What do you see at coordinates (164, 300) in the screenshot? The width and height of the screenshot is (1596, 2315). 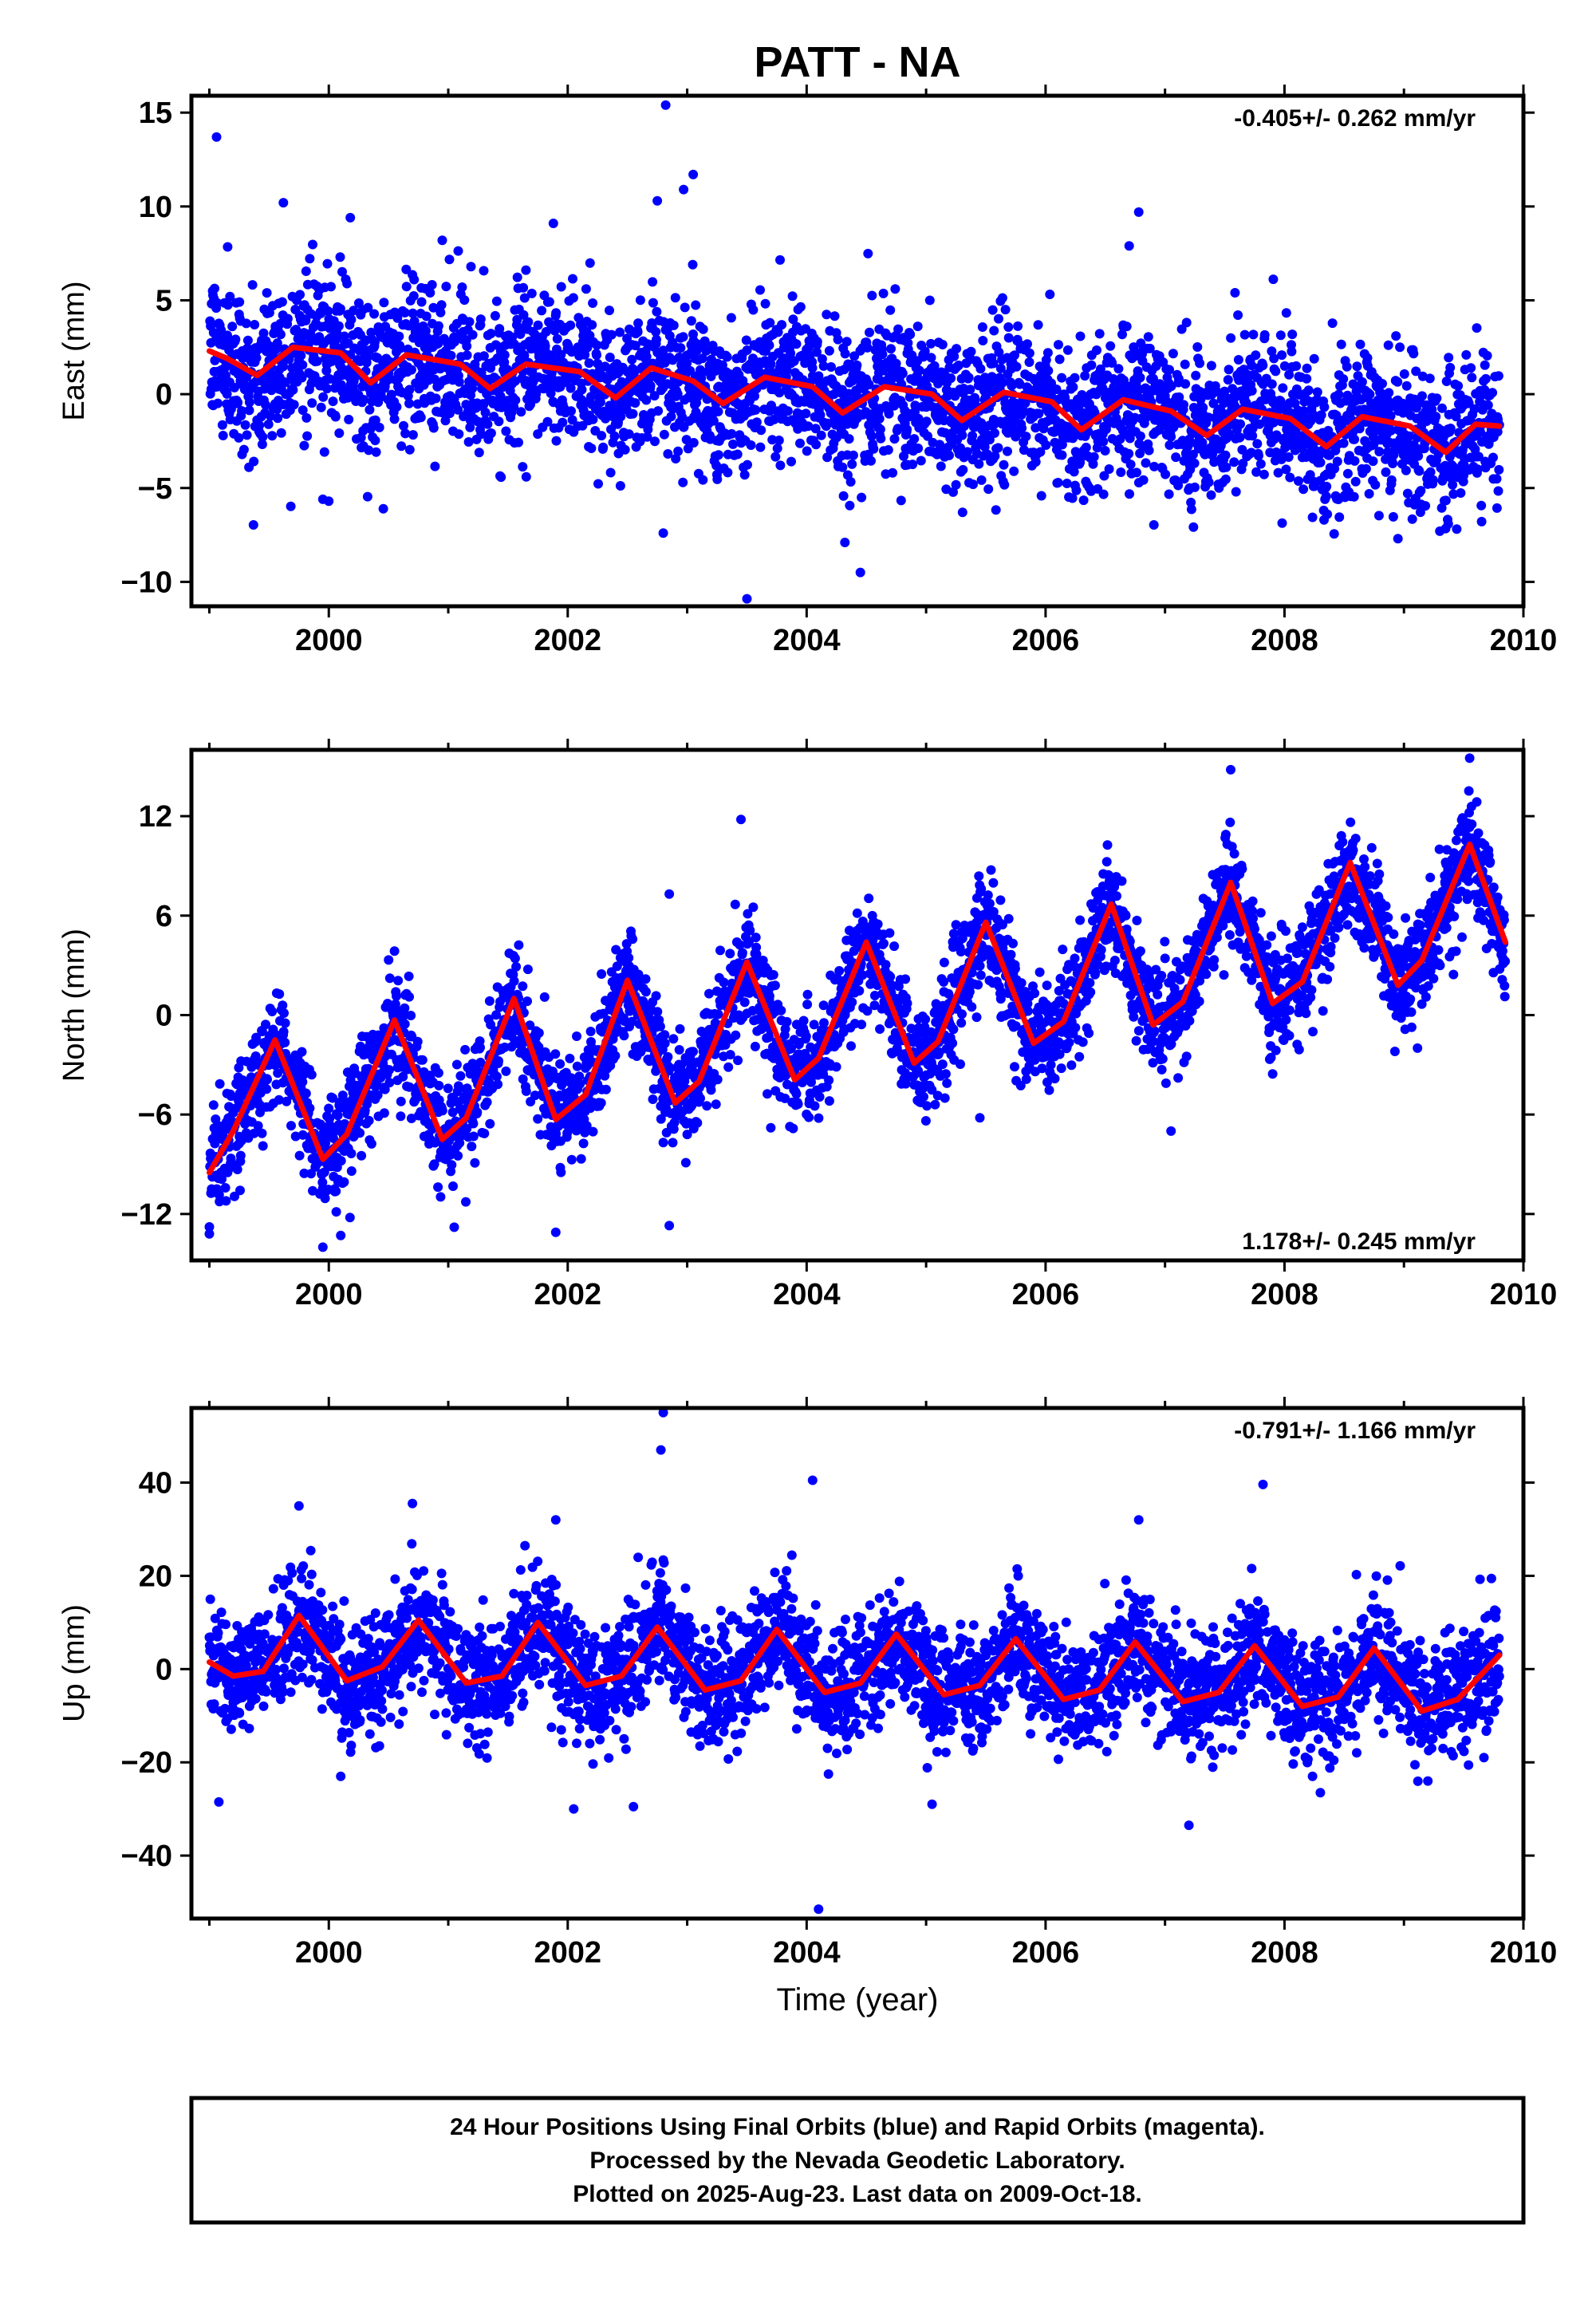 I see `east-y-tick-label: 5` at bounding box center [164, 300].